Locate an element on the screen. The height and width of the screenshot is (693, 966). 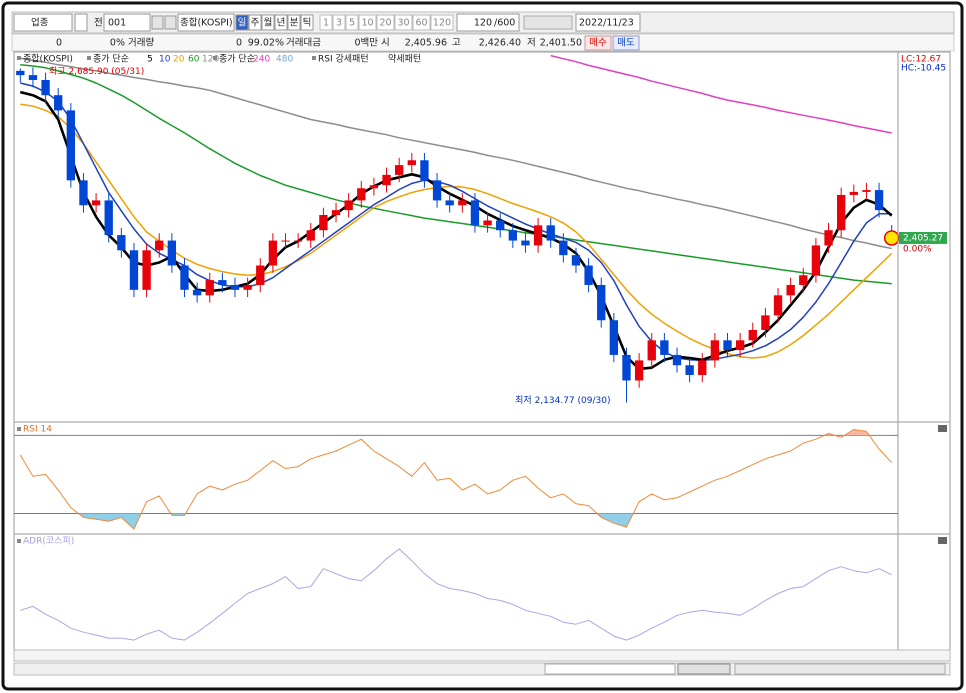
interval: 3 is located at coordinates (339, 23).